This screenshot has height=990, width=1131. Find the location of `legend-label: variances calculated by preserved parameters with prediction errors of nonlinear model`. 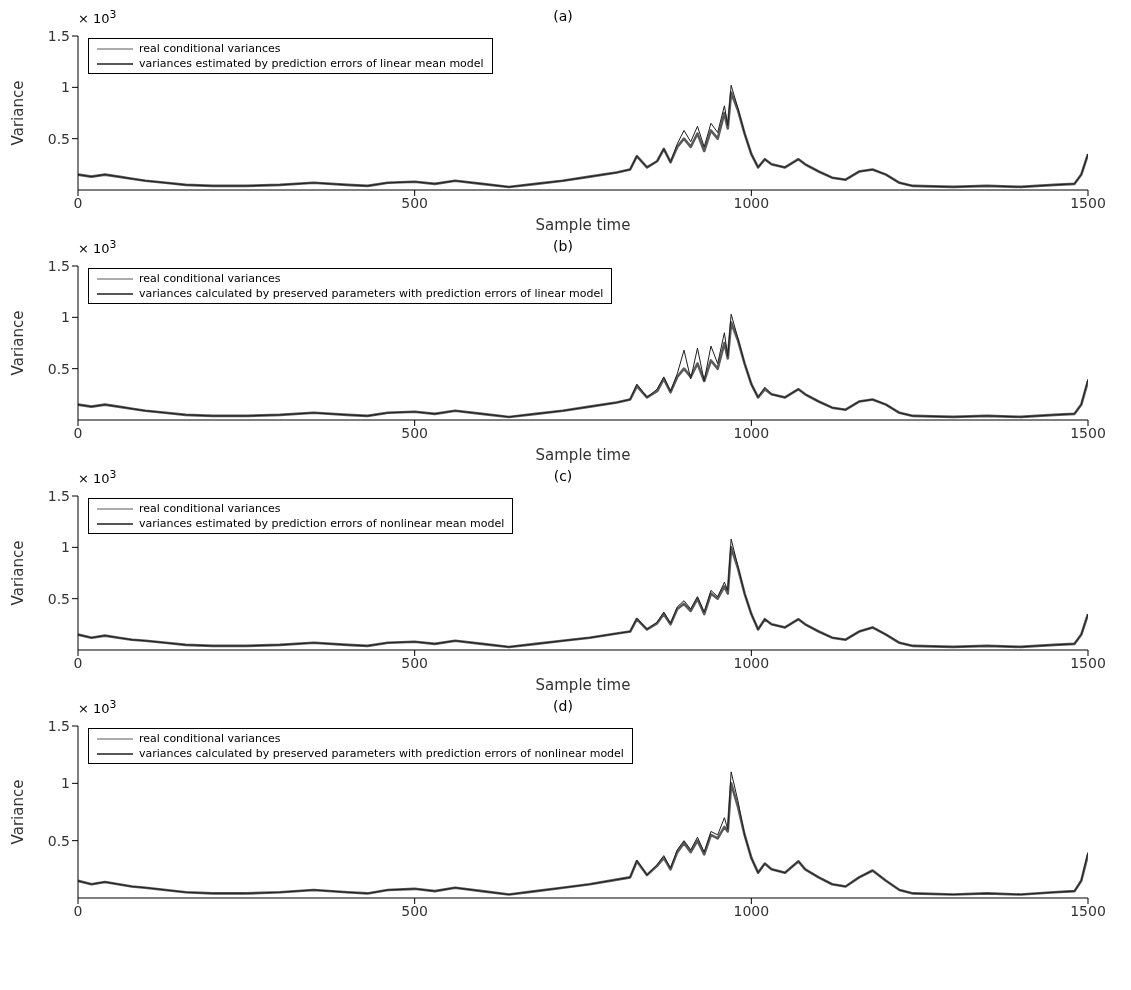

legend-label: variances calculated by preserved parameters with prediction errors of nonlinear model is located at coordinates (381, 753).